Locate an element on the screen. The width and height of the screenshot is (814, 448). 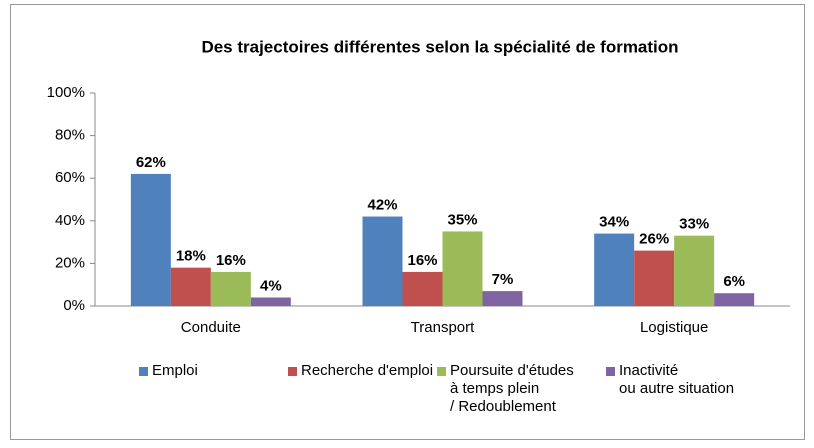
y-tick-label: 20% is located at coordinates (70, 262).